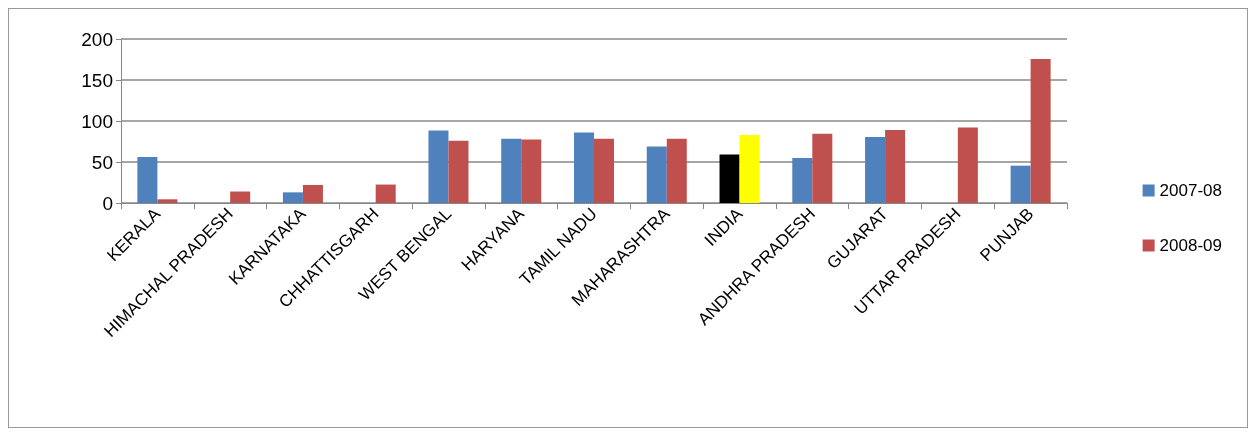 The image size is (1257, 434). What do you see at coordinates (97, 39) in the screenshot?
I see `y-tick-label: 200` at bounding box center [97, 39].